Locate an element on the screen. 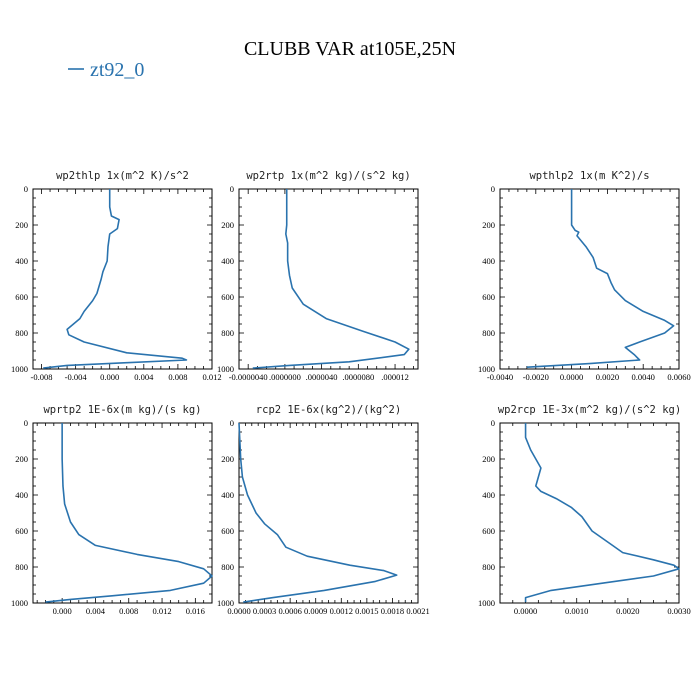 This screenshot has height=700, width=700. x-tick-label: .000012 is located at coordinates (395, 377).